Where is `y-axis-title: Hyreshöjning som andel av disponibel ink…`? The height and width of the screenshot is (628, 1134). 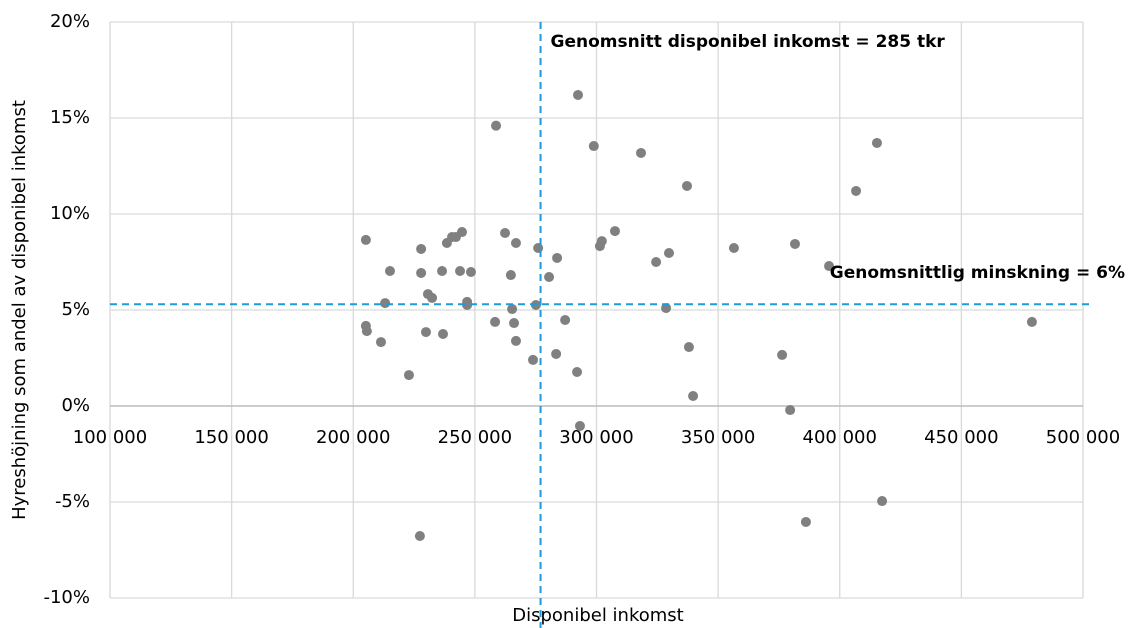 y-axis-title: Hyreshöjning som andel av disponibel ink… is located at coordinates (19, 310).